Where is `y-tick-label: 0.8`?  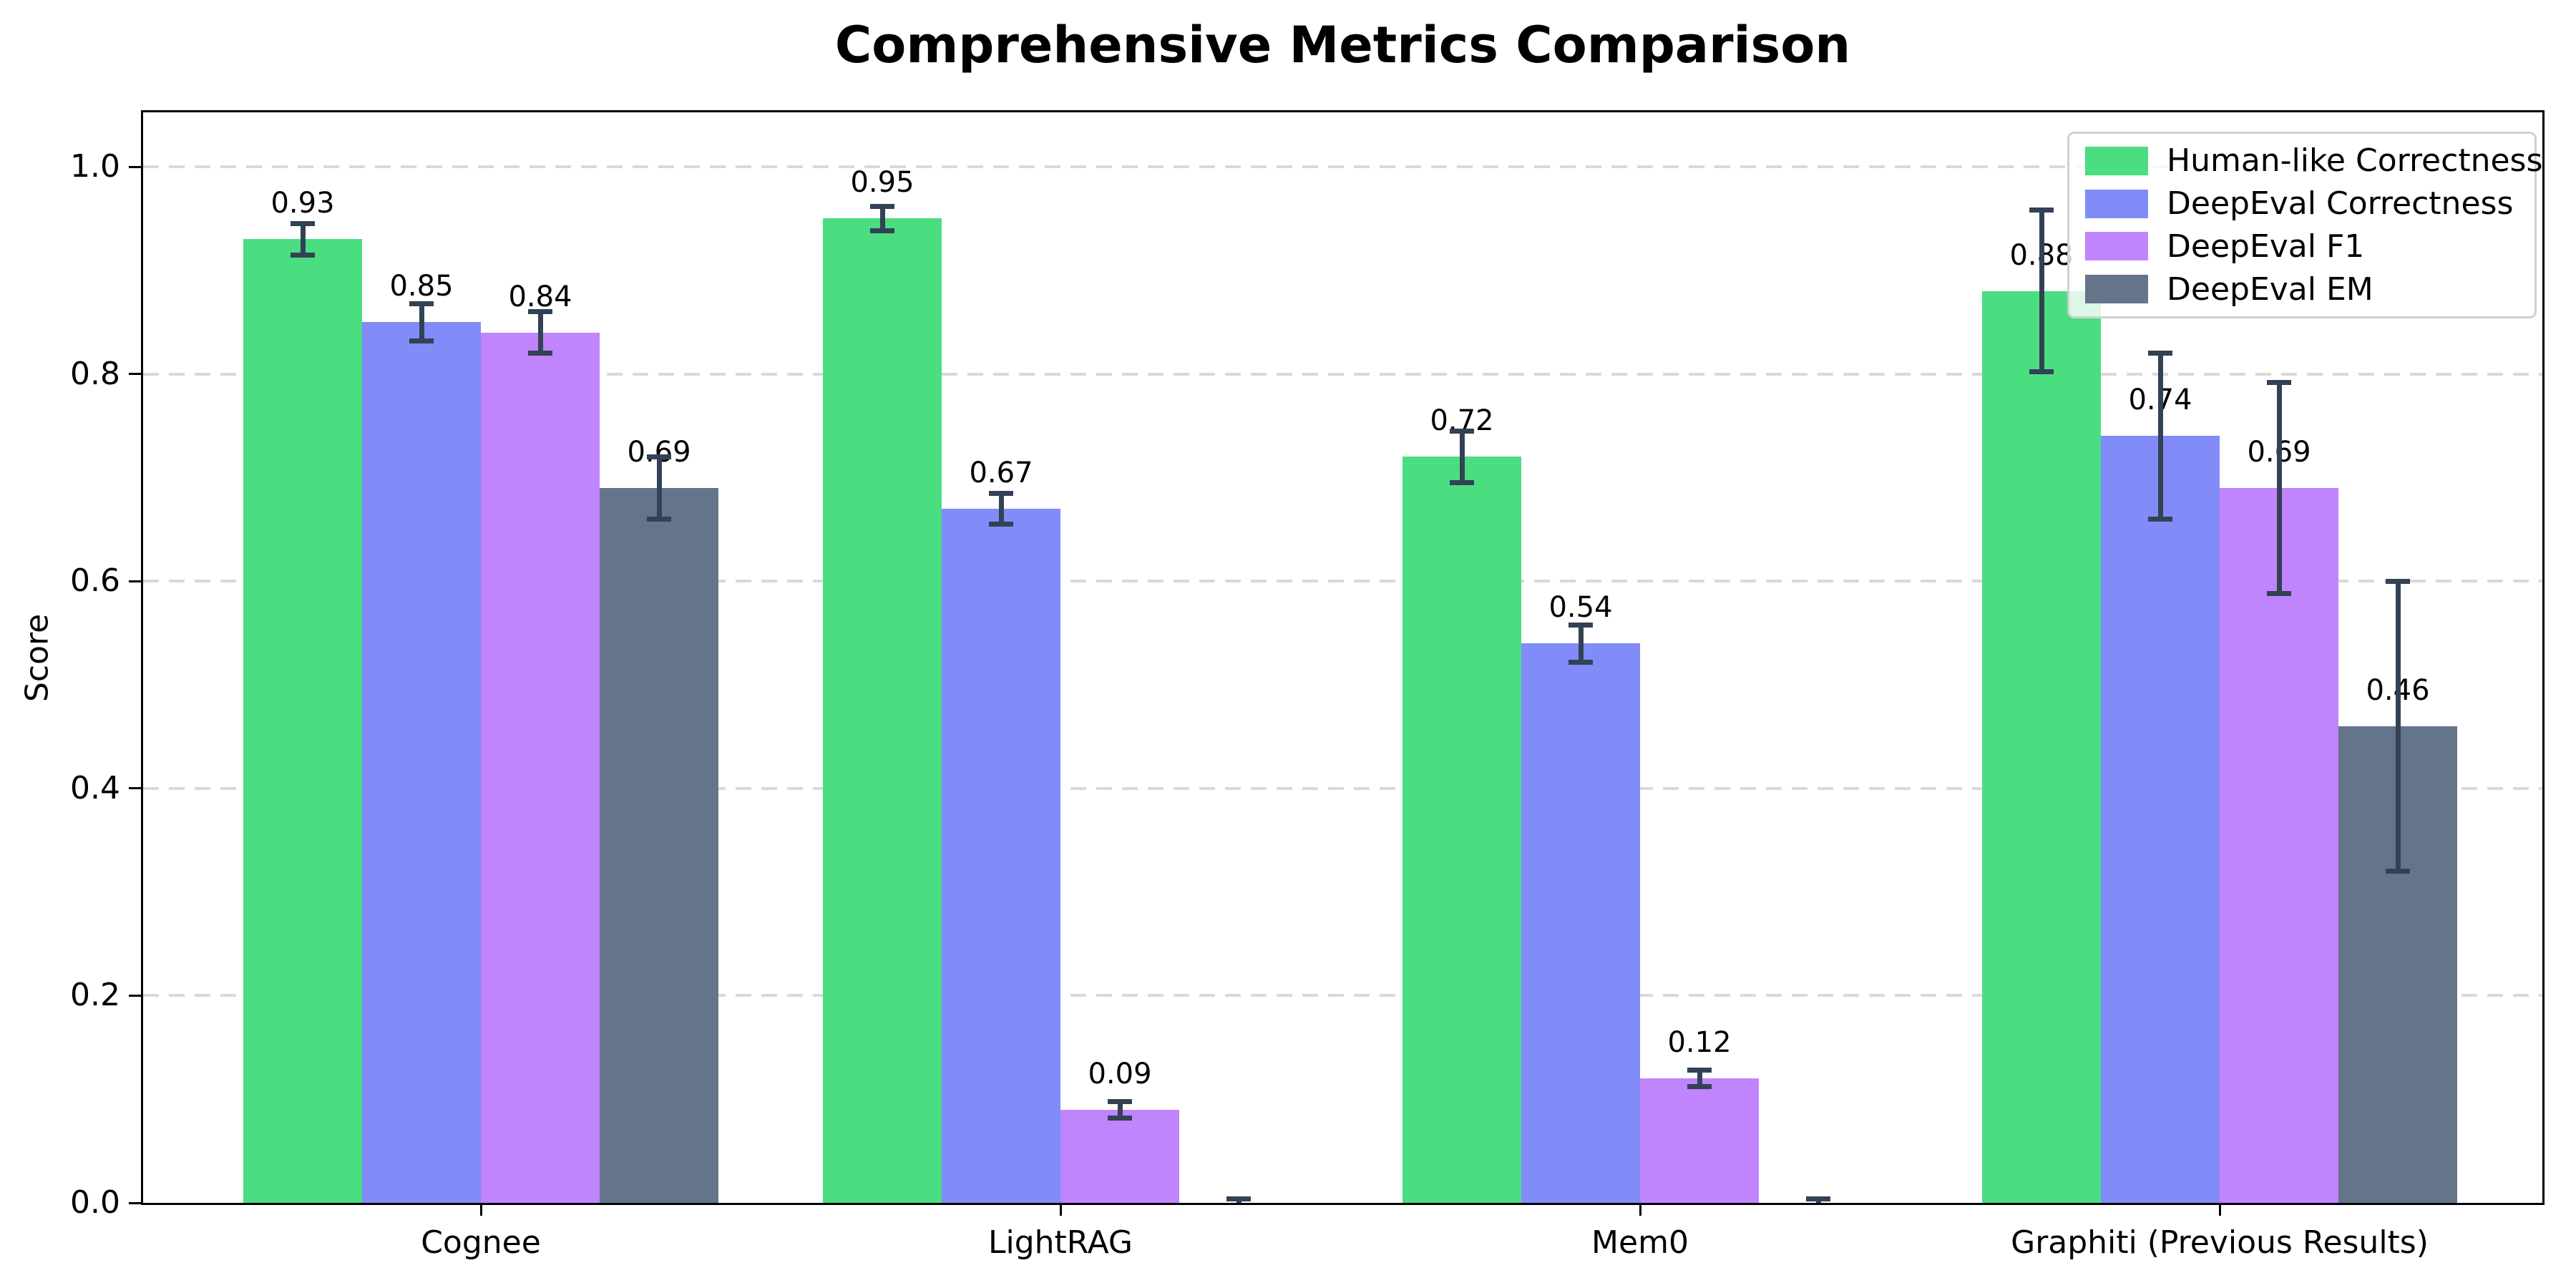 y-tick-label: 0.8 is located at coordinates (95, 373).